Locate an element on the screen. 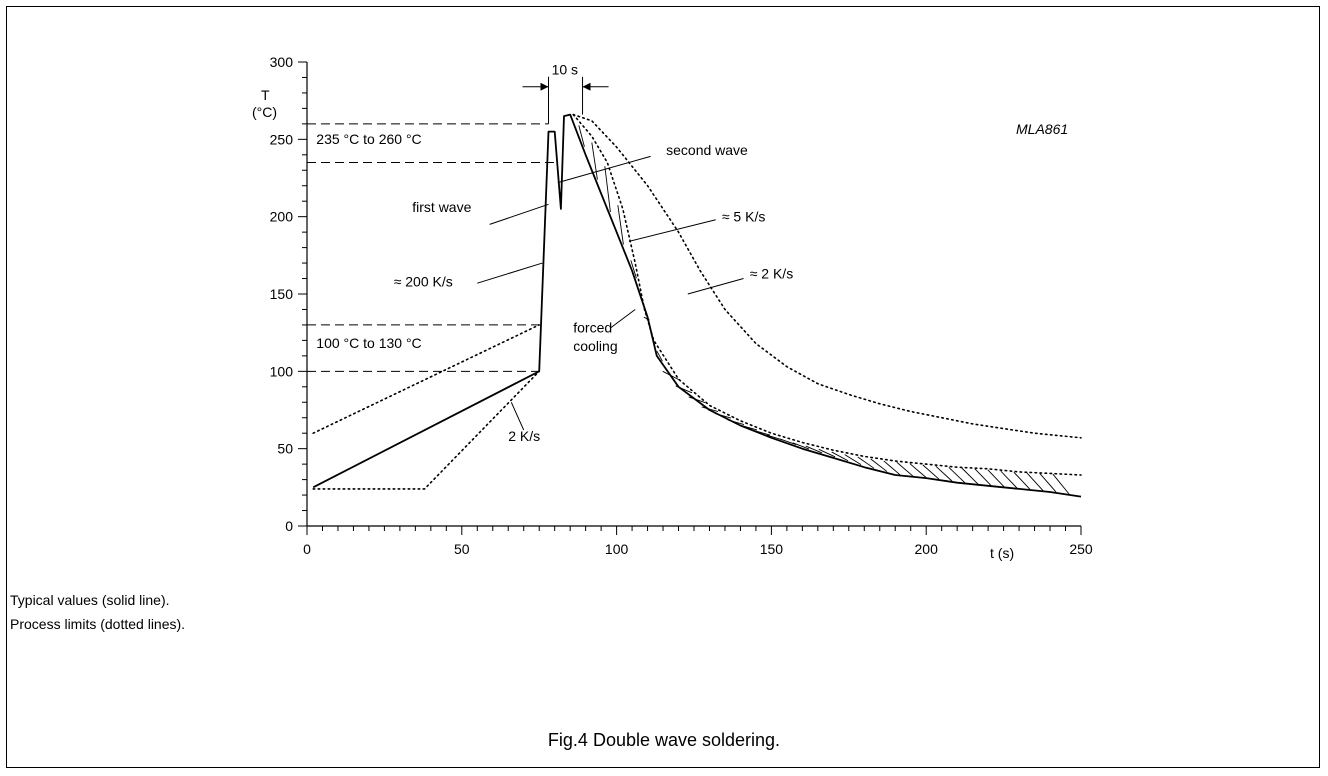 The width and height of the screenshot is (1328, 776). x-tick-label-0: 0 is located at coordinates (307, 549).